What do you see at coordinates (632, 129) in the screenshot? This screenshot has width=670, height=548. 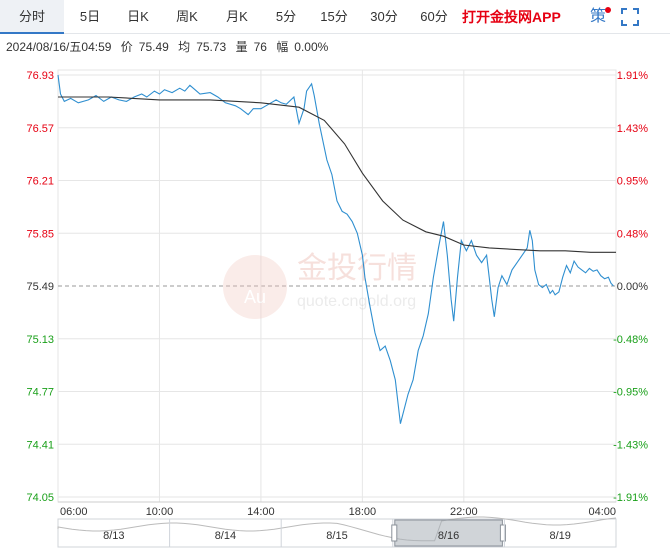 I see `right-tick-label: 1.43%` at bounding box center [632, 129].